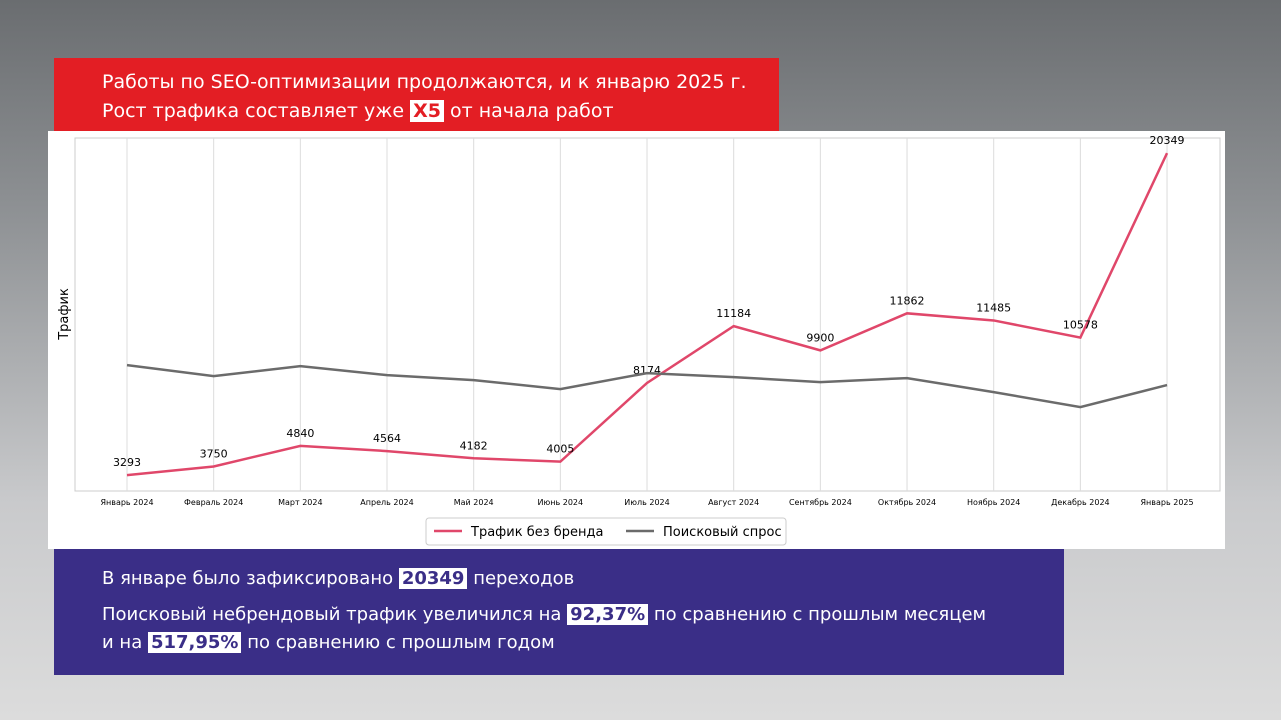 The height and width of the screenshot is (720, 1281). Describe the element at coordinates (820, 337) in the screenshot. I see `data-label: 9900` at that location.